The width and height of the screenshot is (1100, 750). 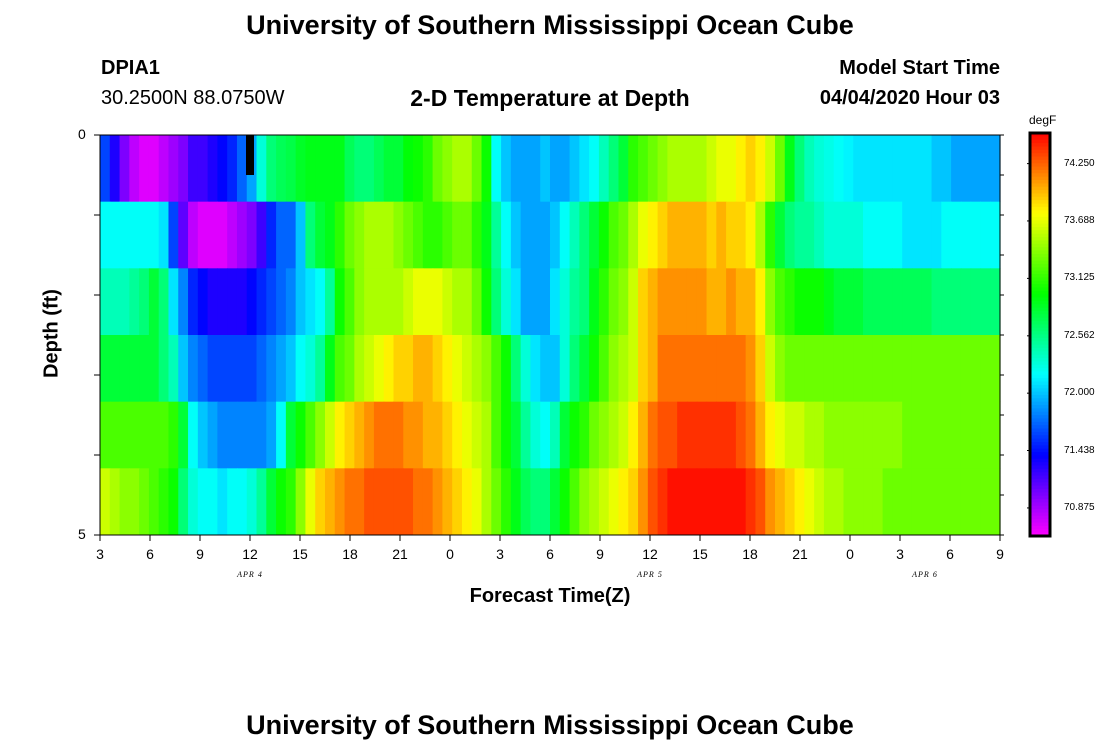 I want to click on x-tick-label: 21, so click(x=400, y=554).